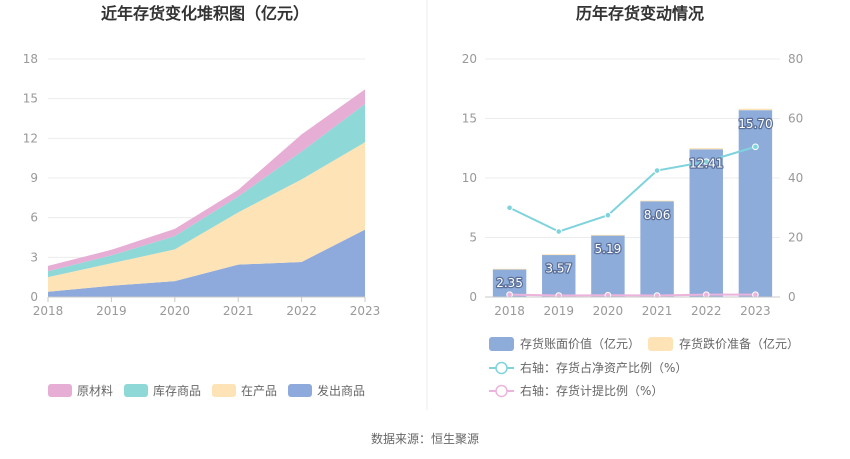 This screenshot has height=459, width=850. What do you see at coordinates (632, 295) in the screenshot?
I see `line-右轴：存货计提比例（%）` at bounding box center [632, 295].